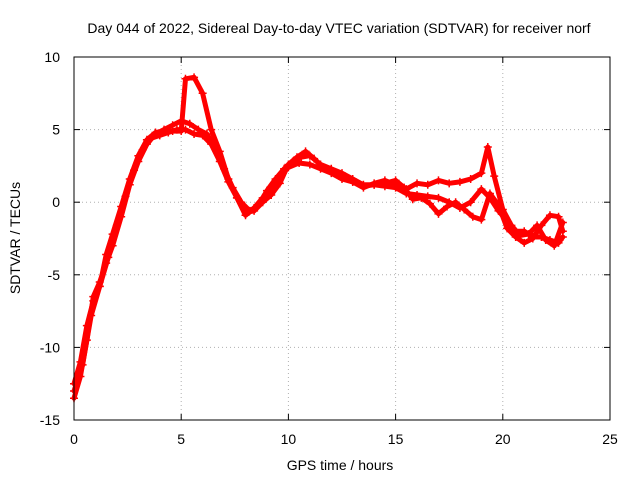 This screenshot has width=640, height=480. What do you see at coordinates (50, 420) in the screenshot?
I see `y-tick-label: -15` at bounding box center [50, 420].